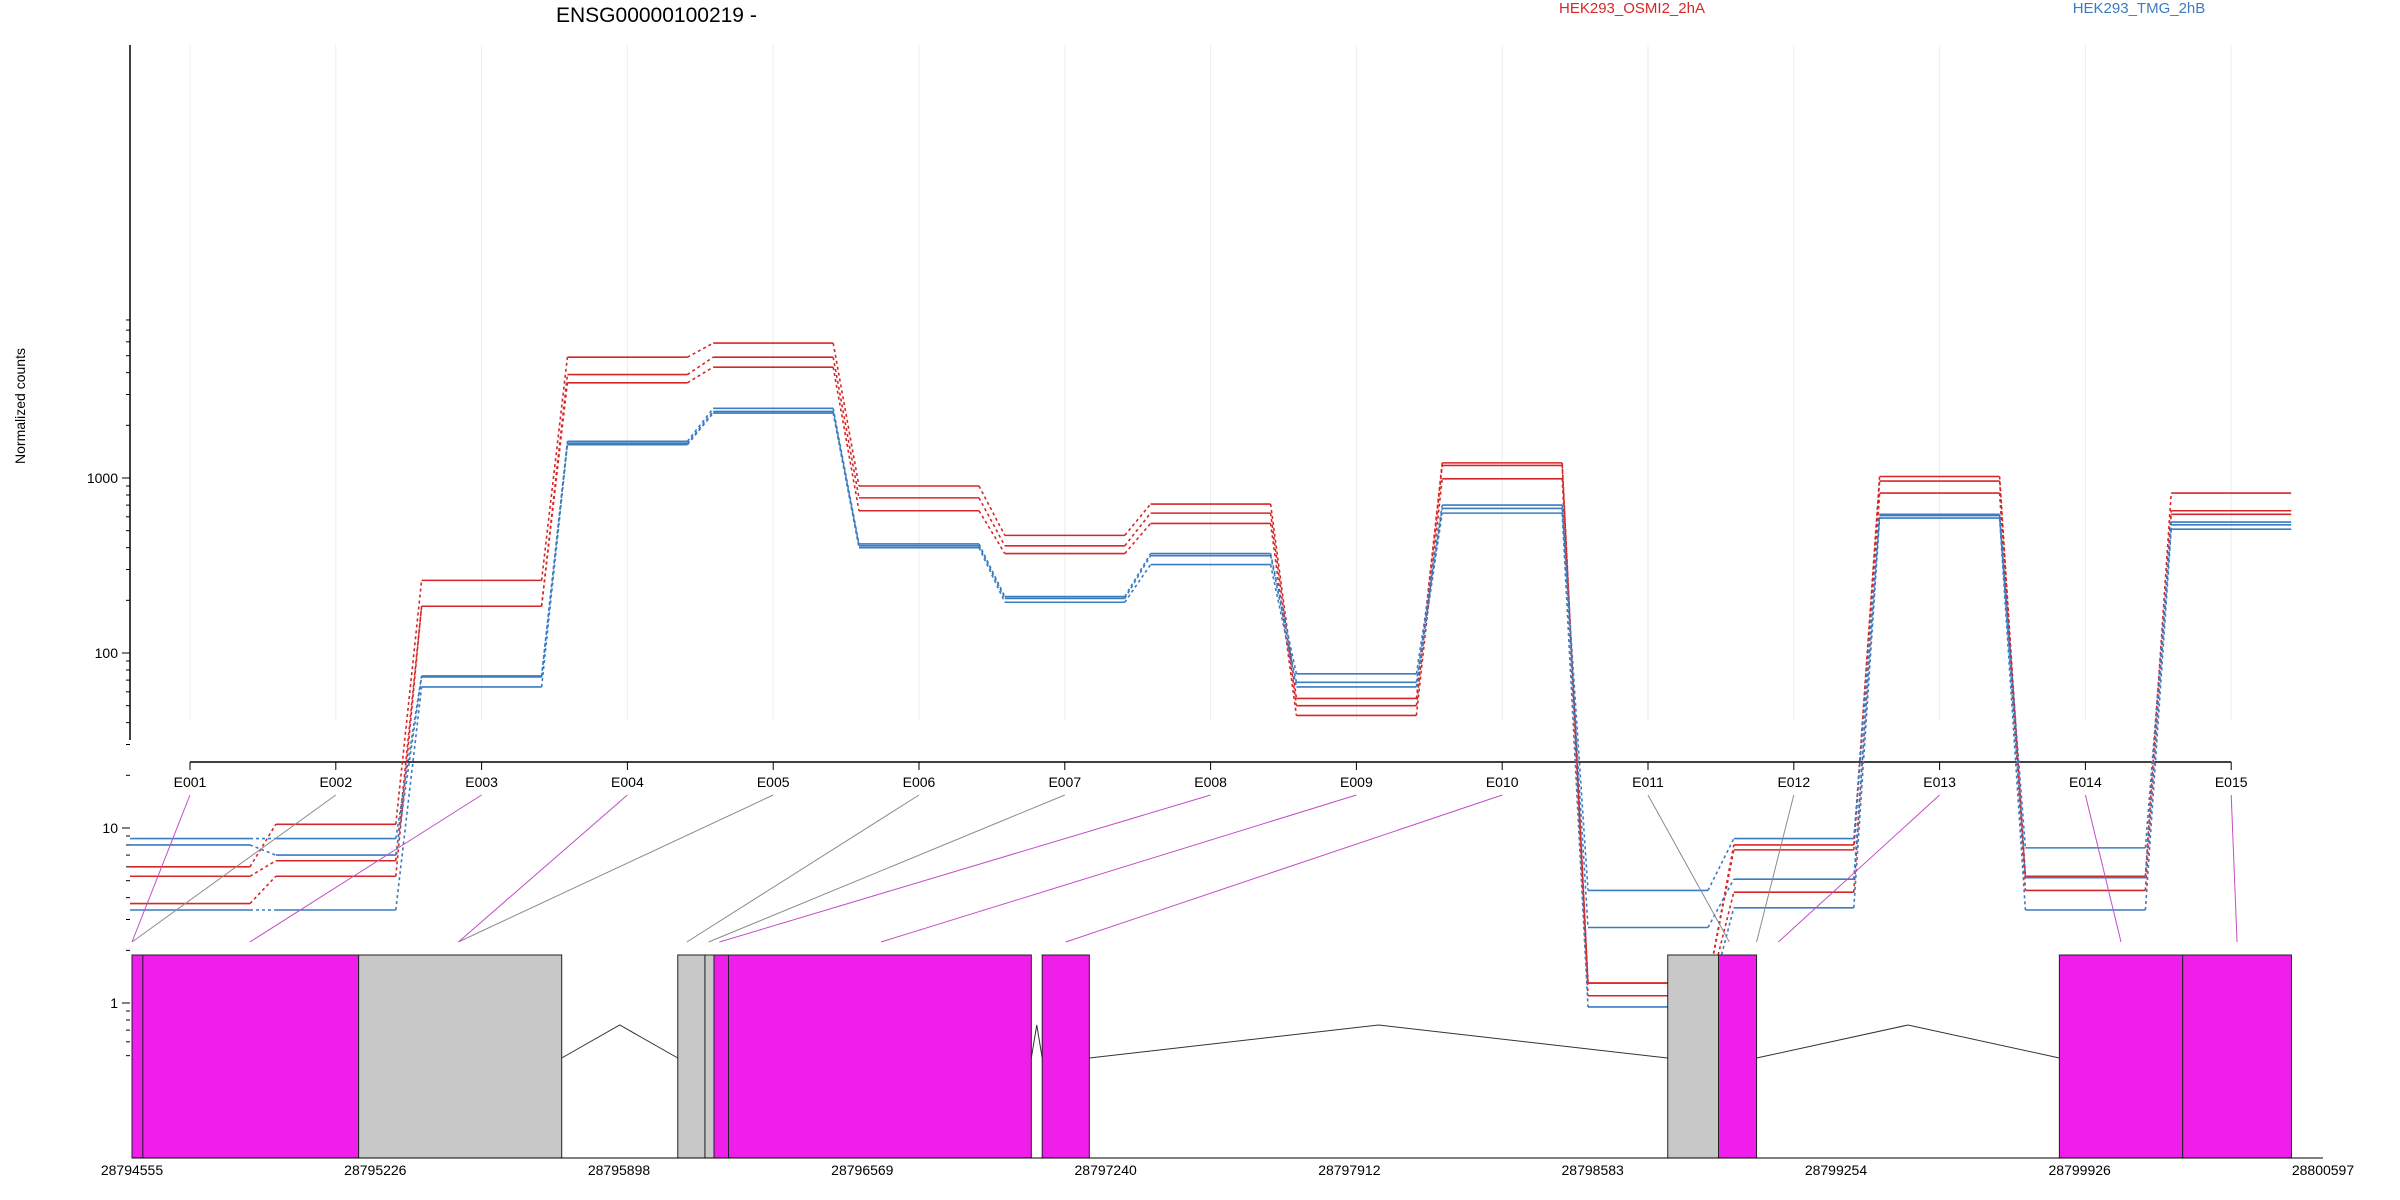  Describe the element at coordinates (1648, 782) in the screenshot. I see `x-tick-label-e011: E011` at that location.